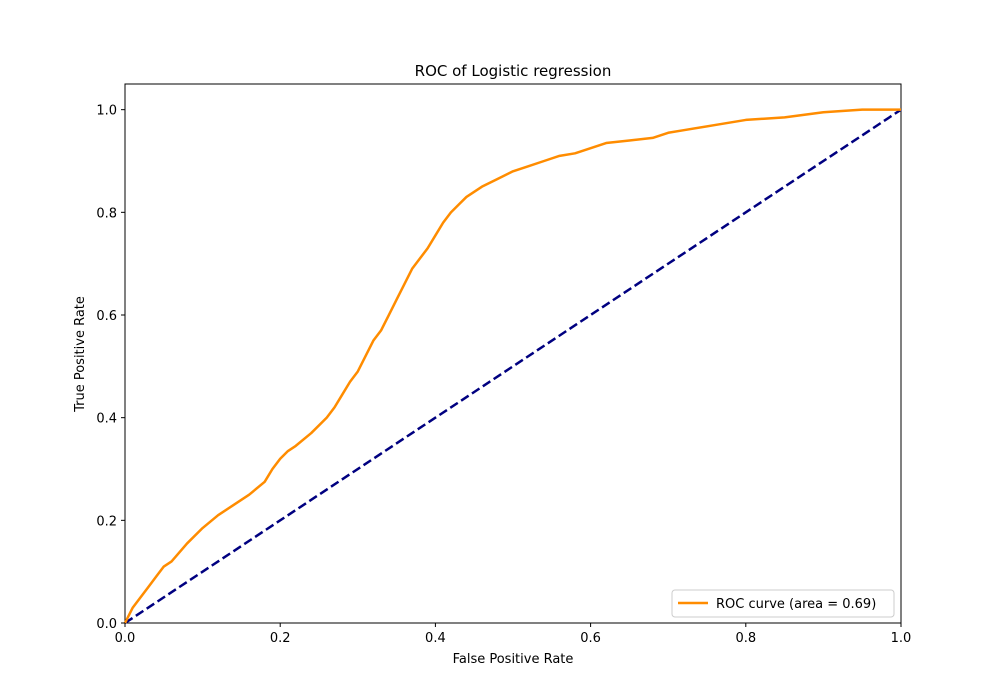  Describe the element at coordinates (435, 638) in the screenshot. I see `x-tick-label: 0.4` at that location.